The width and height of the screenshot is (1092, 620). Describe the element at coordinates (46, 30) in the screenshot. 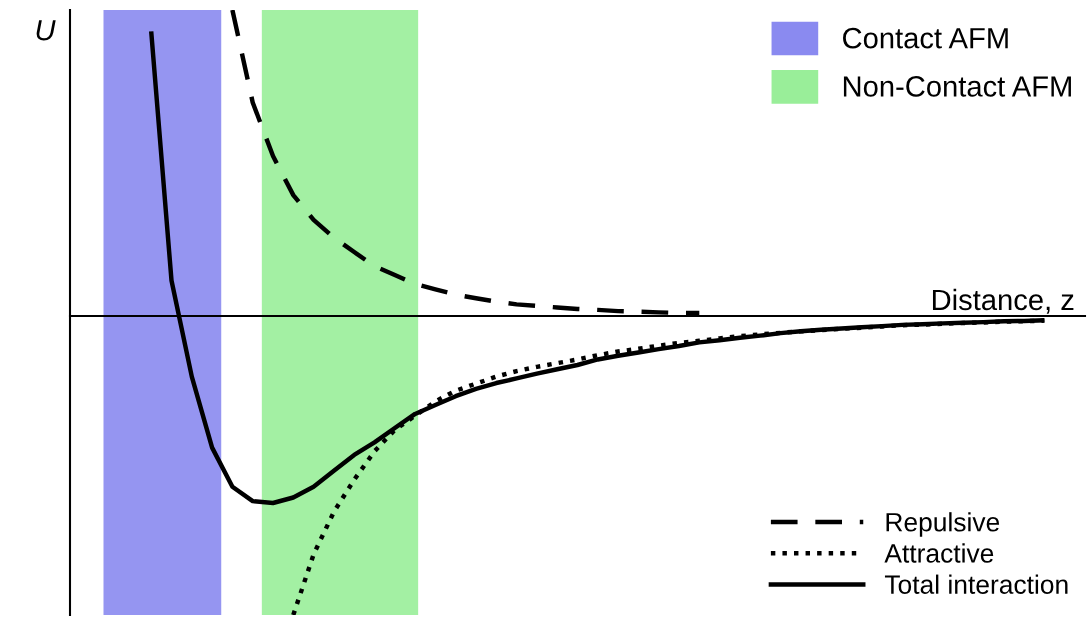

I see `y-axis-title: U` at that location.